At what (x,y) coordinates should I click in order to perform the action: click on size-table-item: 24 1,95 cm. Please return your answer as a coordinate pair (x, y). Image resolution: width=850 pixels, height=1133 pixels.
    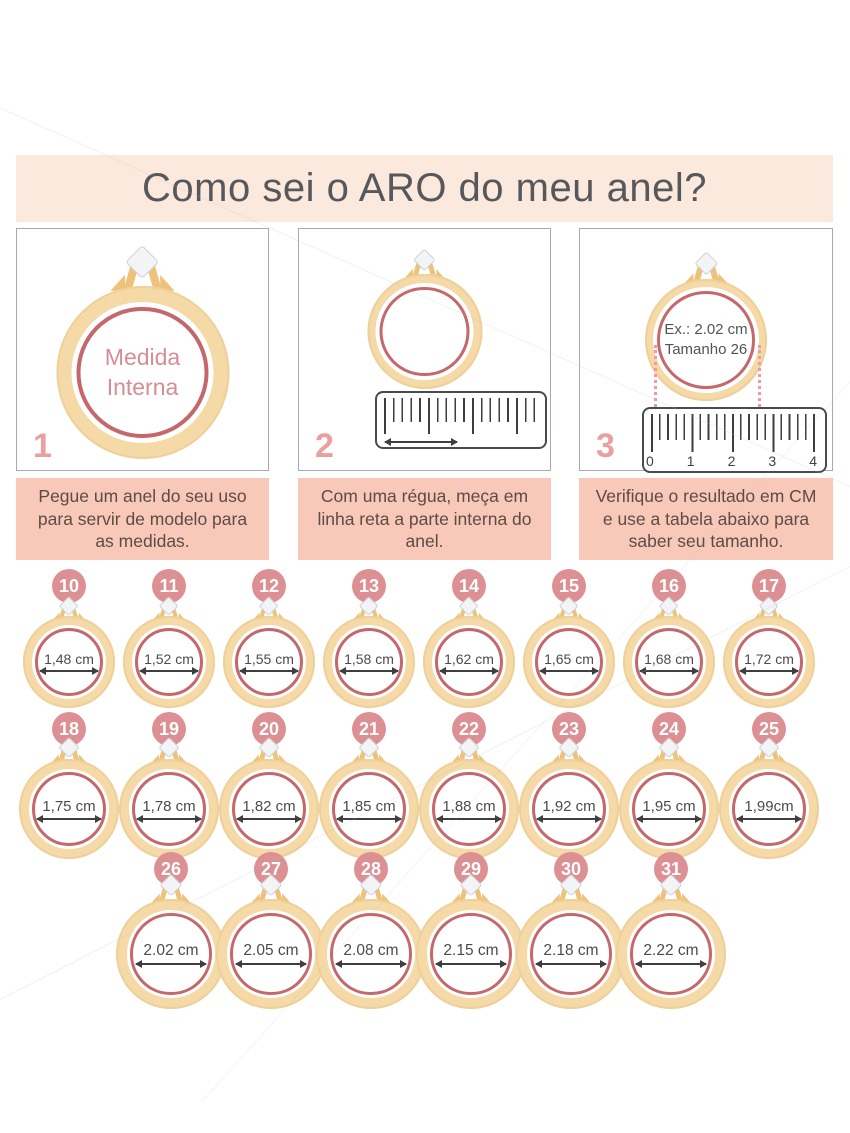
    Looking at the image, I should click on (669, 785).